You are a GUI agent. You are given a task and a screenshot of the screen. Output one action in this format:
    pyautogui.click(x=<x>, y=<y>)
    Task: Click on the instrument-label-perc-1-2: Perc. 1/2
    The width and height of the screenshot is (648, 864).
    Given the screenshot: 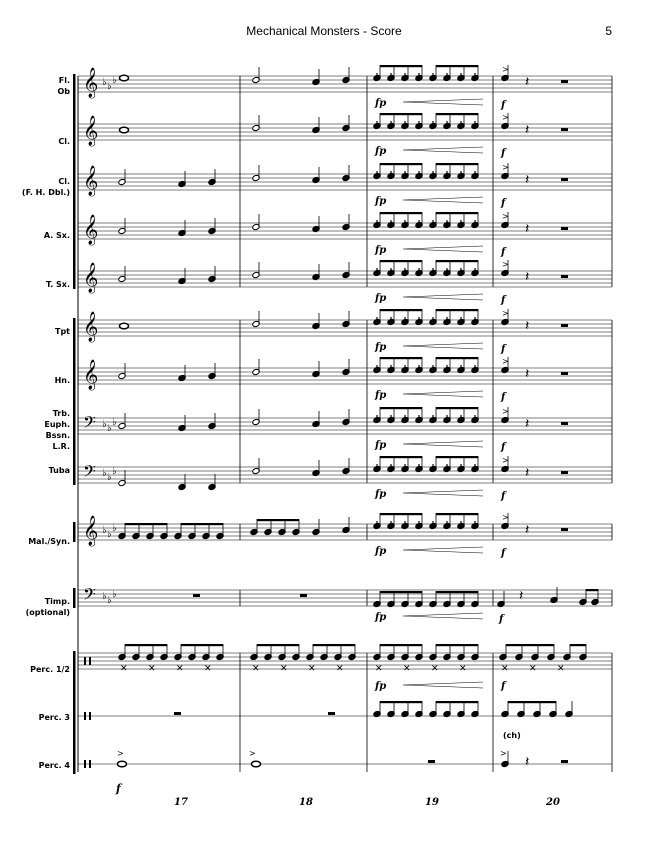 What is the action you would take?
    pyautogui.click(x=50, y=669)
    